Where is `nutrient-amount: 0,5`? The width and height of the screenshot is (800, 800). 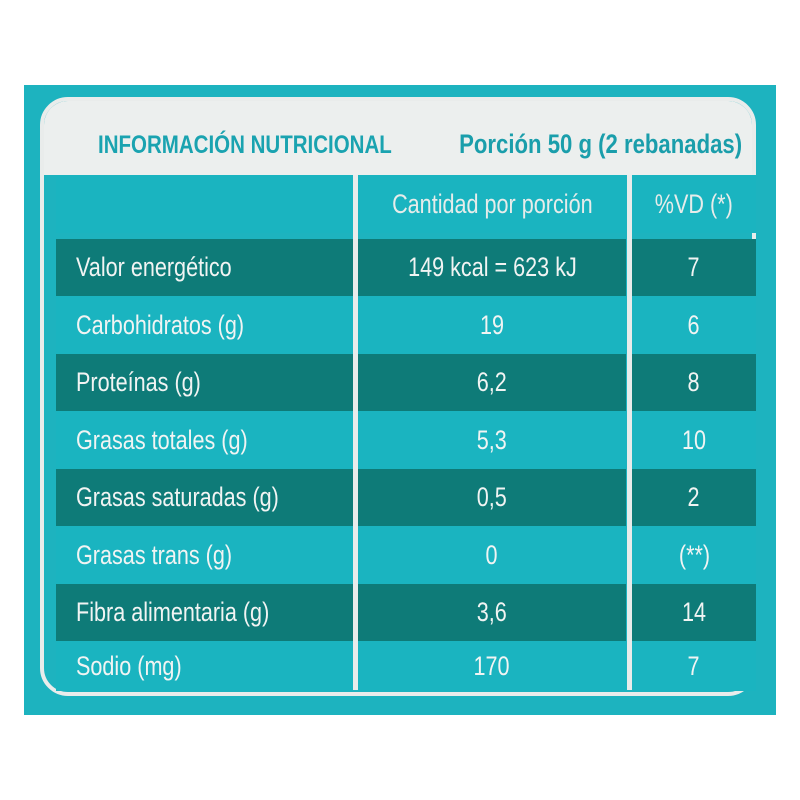 nutrient-amount: 0,5 is located at coordinates (492, 497).